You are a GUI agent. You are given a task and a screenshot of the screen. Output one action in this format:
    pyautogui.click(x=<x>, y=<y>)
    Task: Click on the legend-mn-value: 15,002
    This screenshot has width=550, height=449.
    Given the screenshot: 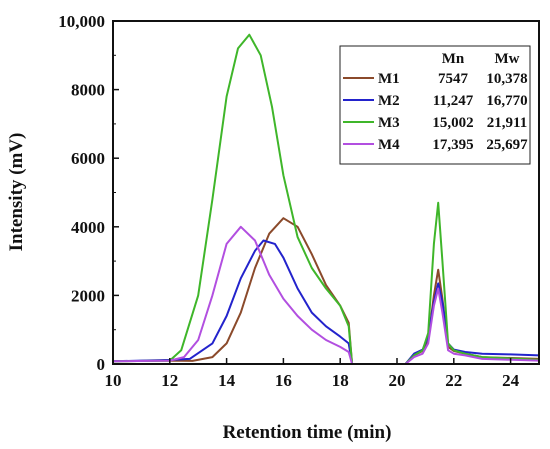 What is the action you would take?
    pyautogui.click(x=452, y=123)
    